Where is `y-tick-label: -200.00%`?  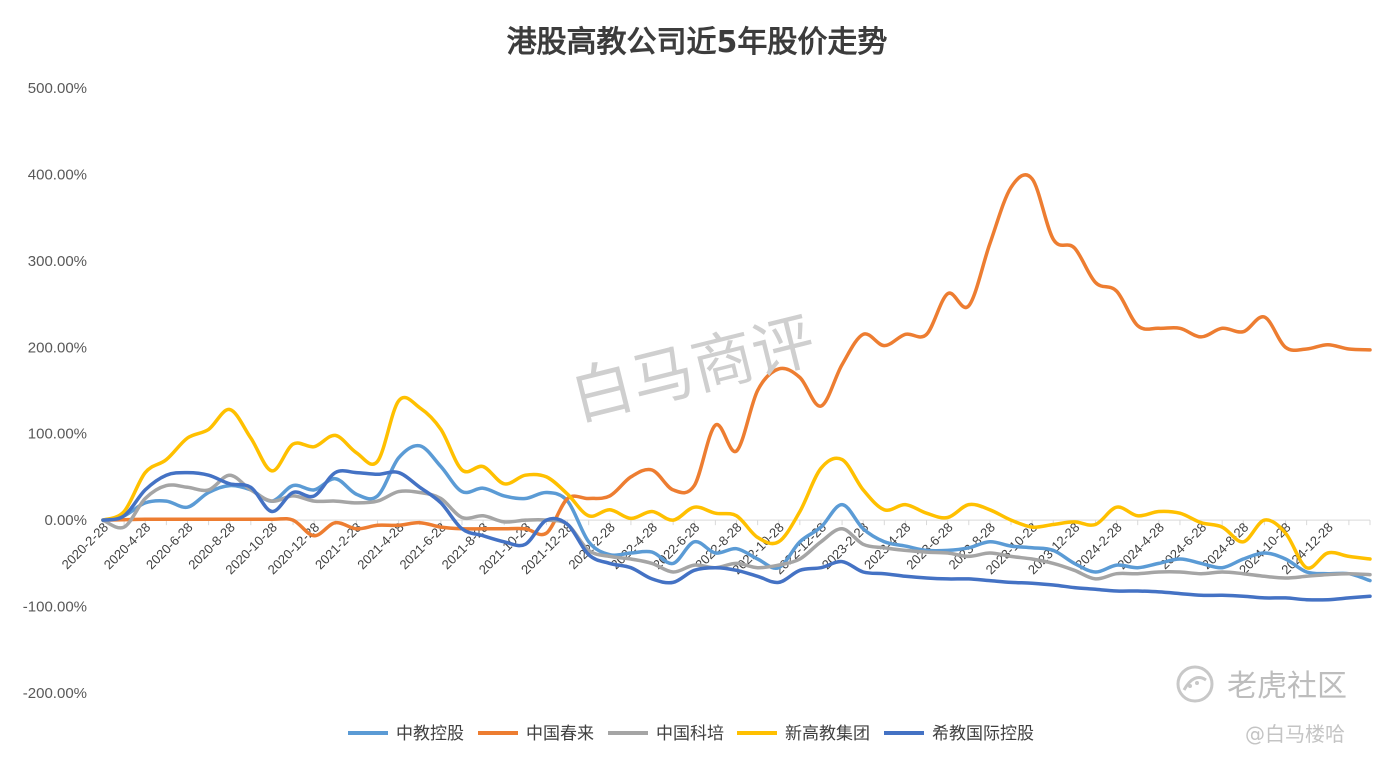
y-tick-label: -200.00% is located at coordinates (55, 693).